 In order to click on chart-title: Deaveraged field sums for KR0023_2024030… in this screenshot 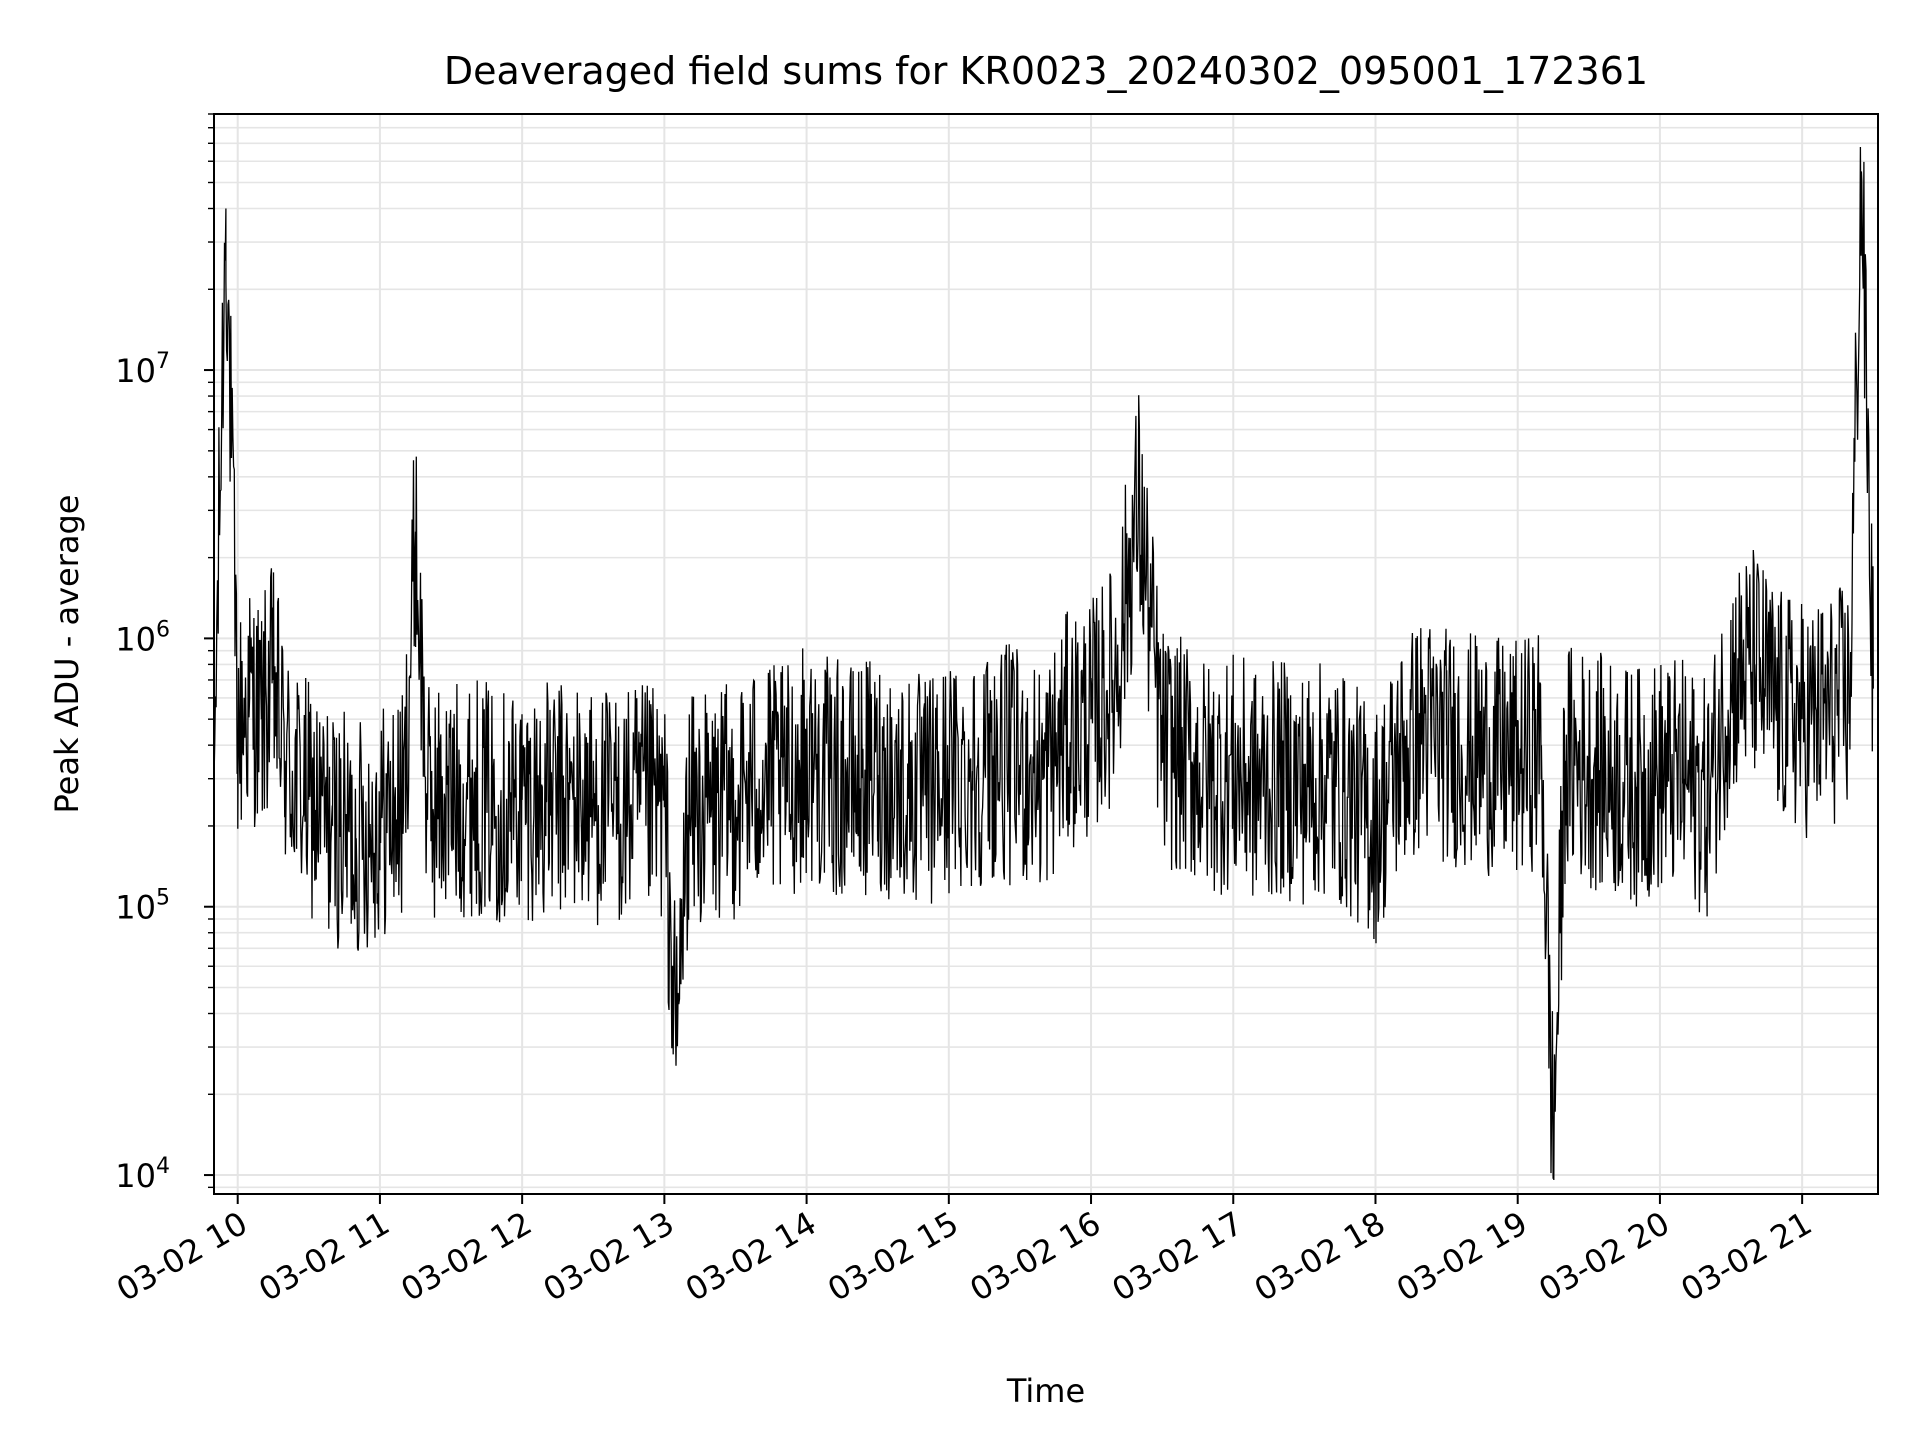, I will do `click(1046, 71)`.